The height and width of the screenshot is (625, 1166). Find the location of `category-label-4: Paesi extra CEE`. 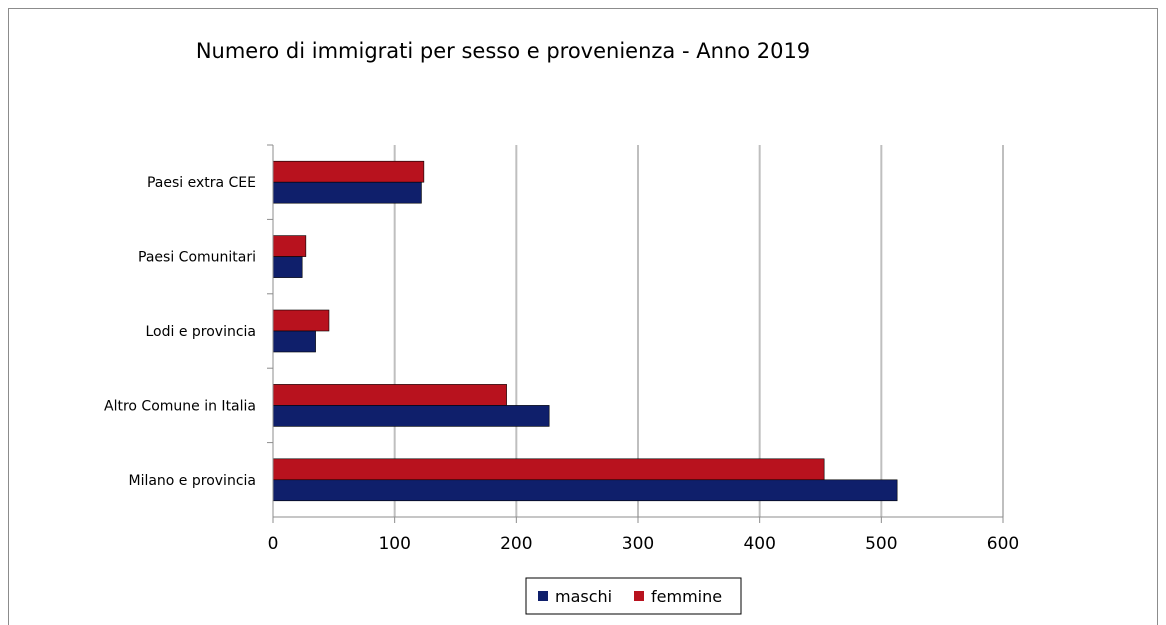

category-label-4: Paesi extra CEE is located at coordinates (201, 183).